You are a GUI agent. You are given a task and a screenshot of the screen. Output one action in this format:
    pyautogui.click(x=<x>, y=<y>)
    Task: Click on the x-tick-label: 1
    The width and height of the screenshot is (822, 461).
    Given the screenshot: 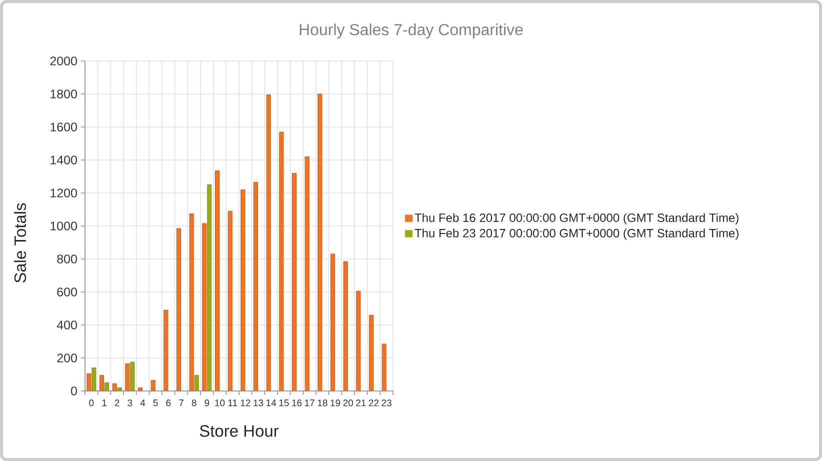 What is the action you would take?
    pyautogui.click(x=104, y=403)
    